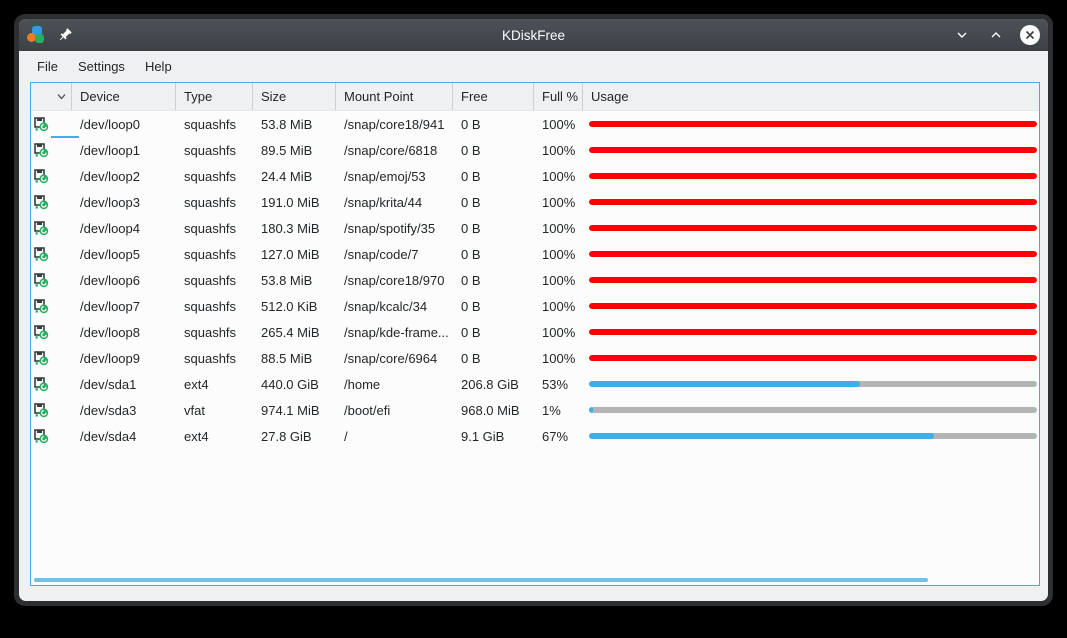 Image resolution: width=1067 pixels, height=638 pixels. Describe the element at coordinates (490, 384) in the screenshot. I see `cell-free: 206.8 GiB` at that location.